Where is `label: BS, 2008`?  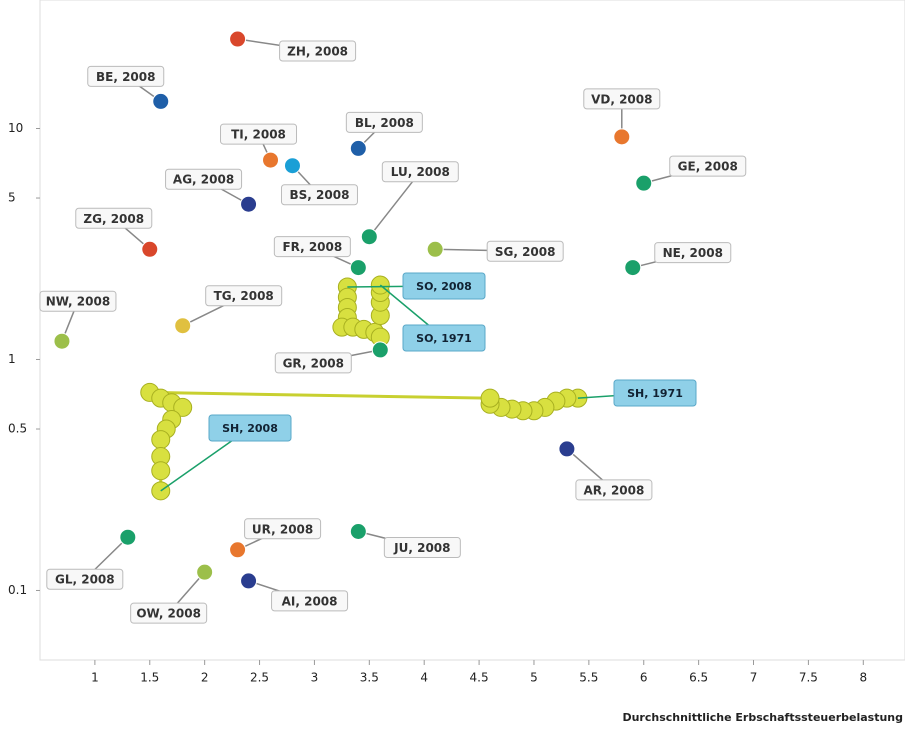
label: BS, 2008 is located at coordinates (320, 195).